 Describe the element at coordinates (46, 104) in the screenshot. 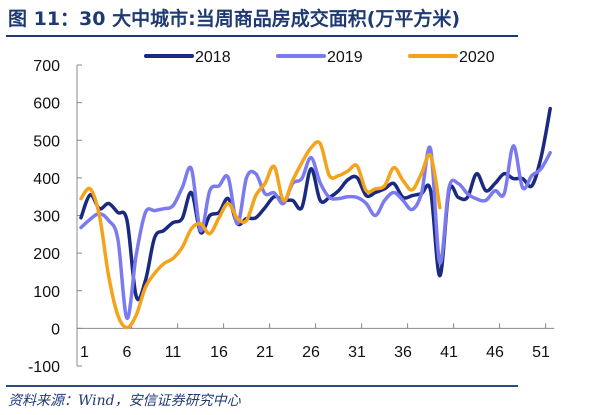

I see `y-tick-label: 600` at that location.